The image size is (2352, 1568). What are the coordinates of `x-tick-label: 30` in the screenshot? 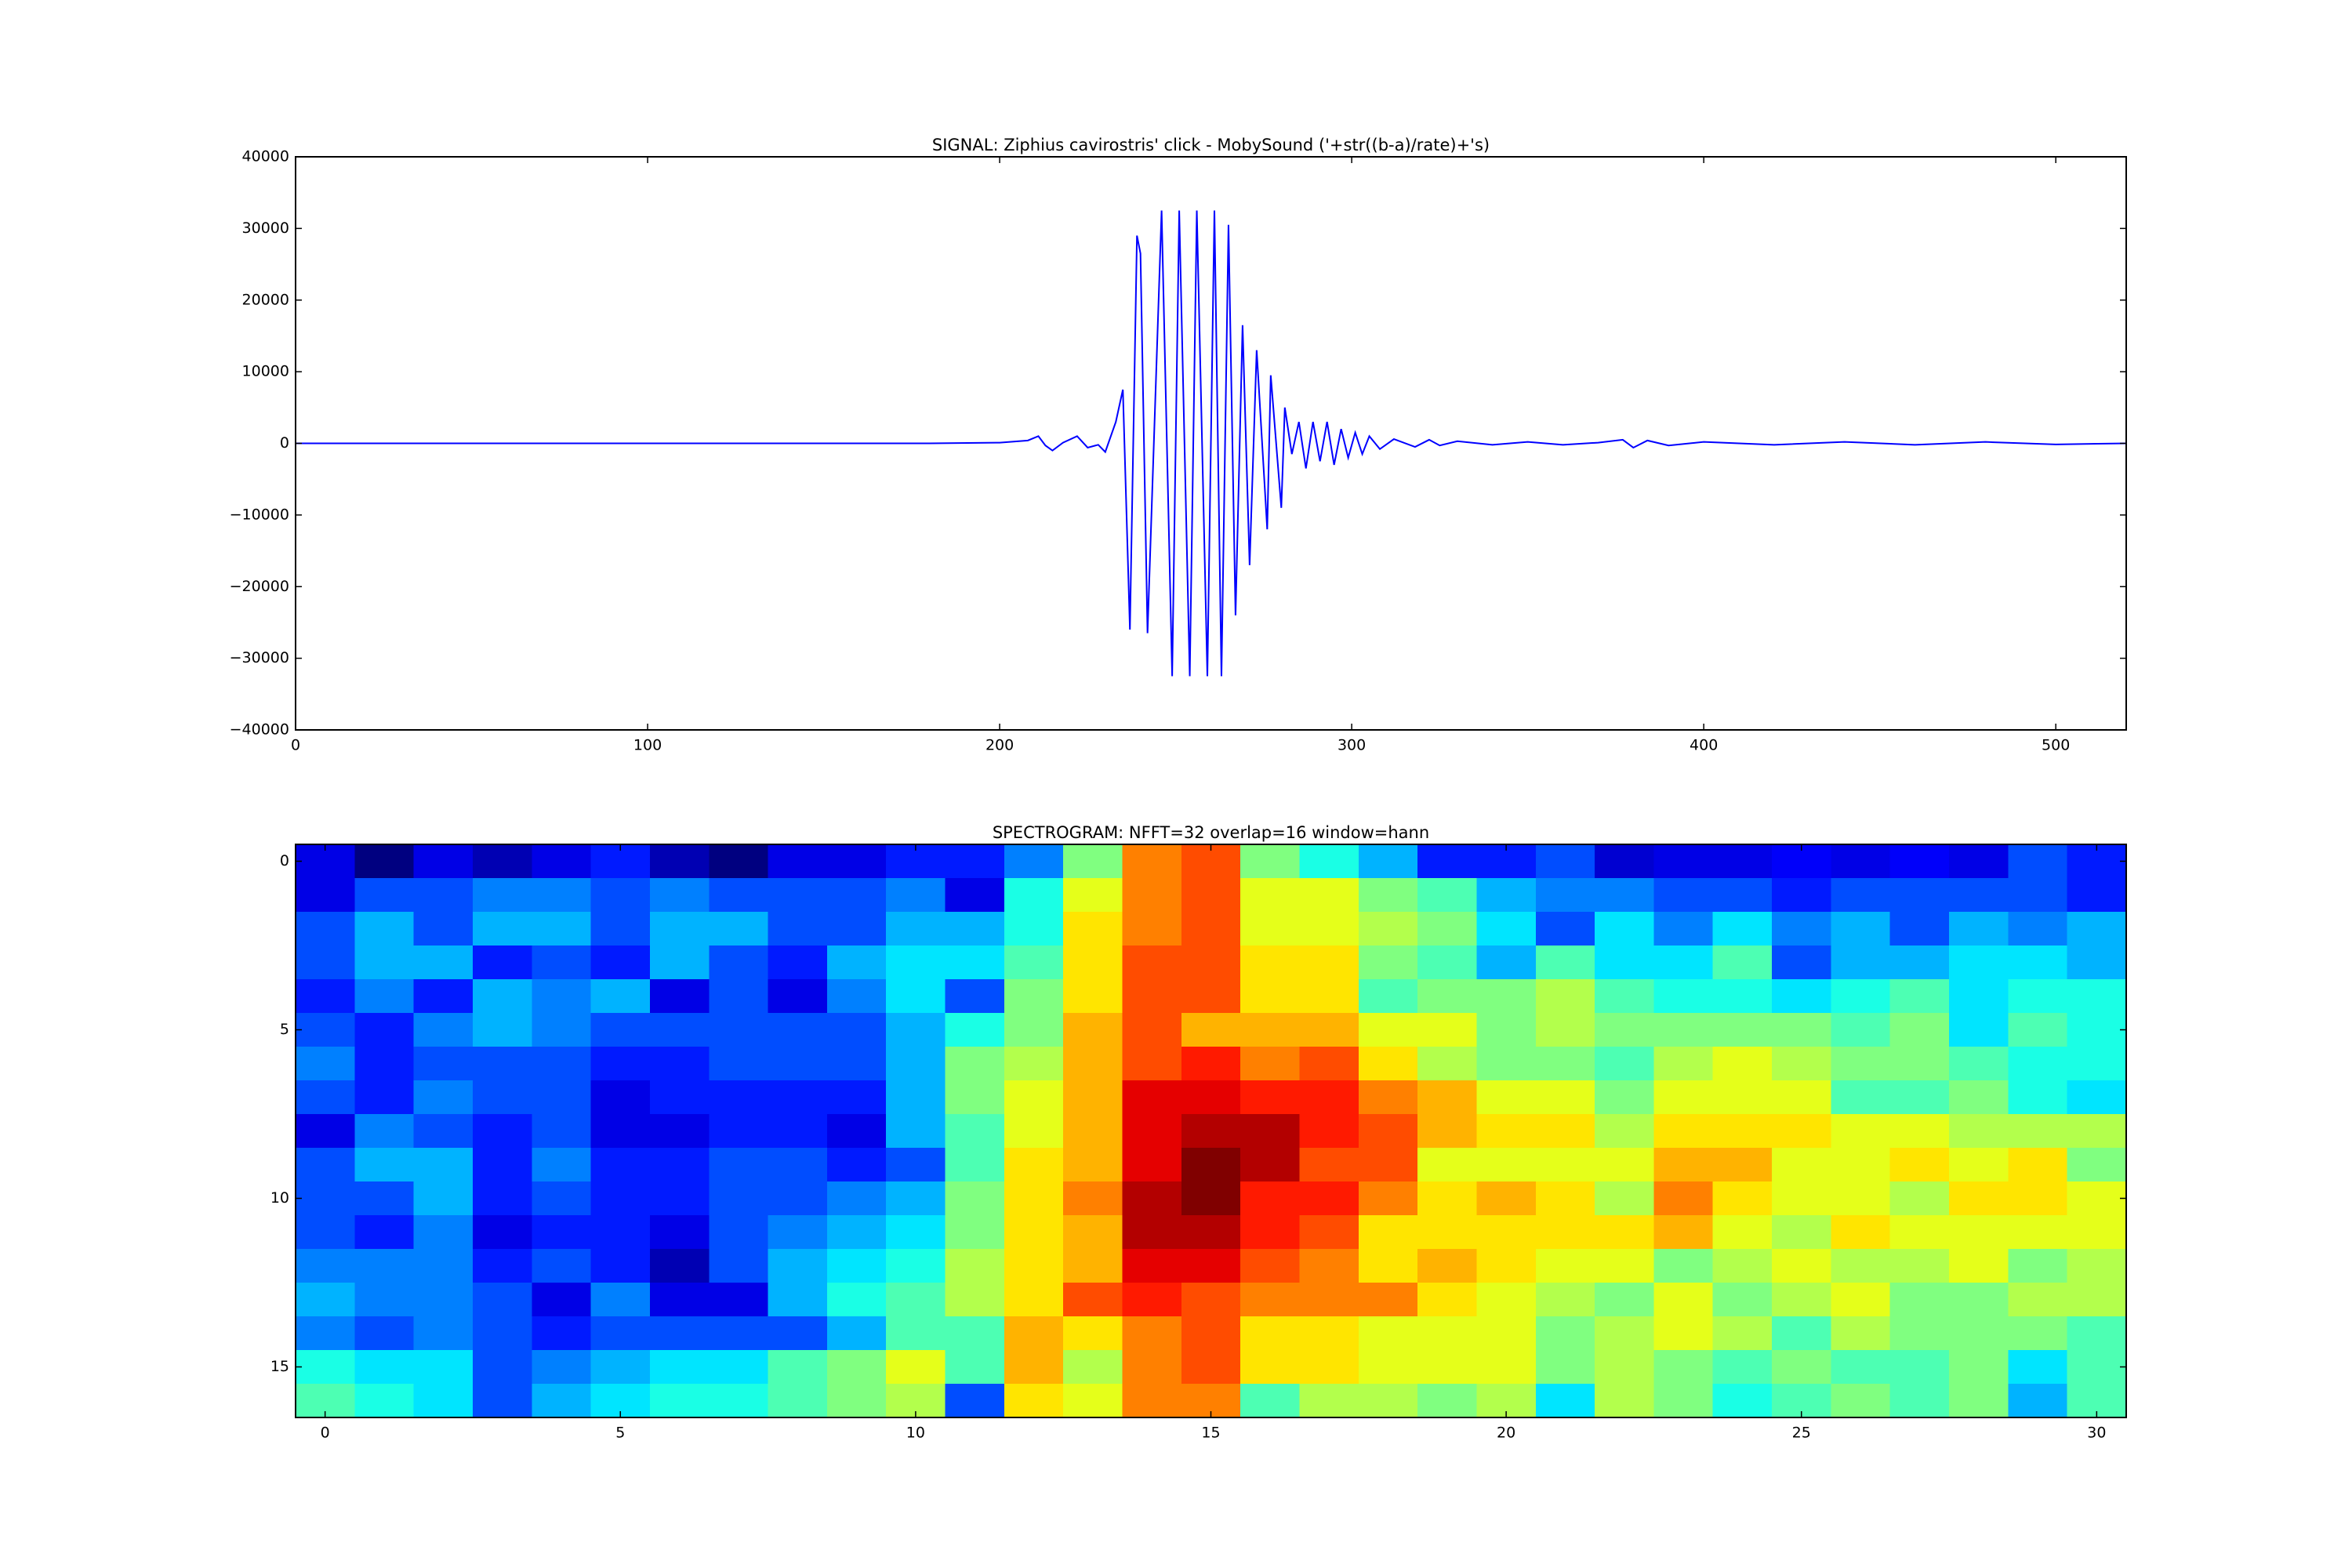 It's located at (2096, 1433).